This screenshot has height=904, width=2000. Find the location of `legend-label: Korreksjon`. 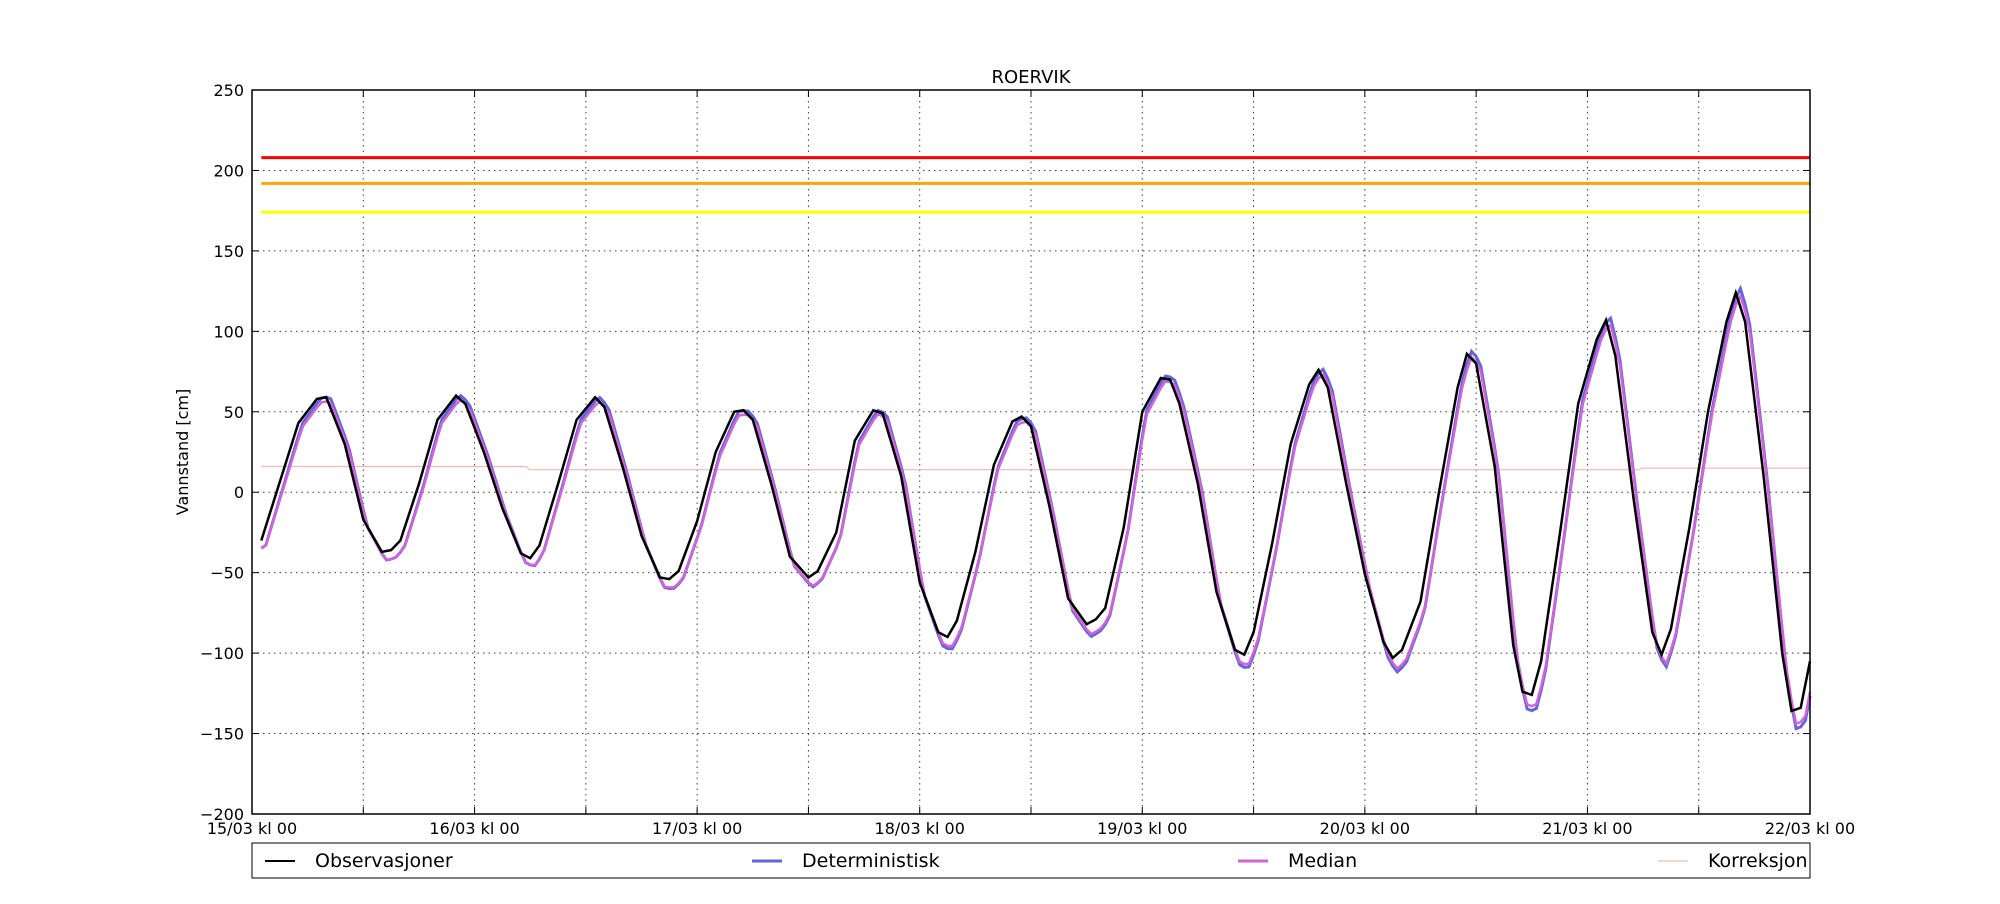

legend-label: Korreksjon is located at coordinates (1758, 861).